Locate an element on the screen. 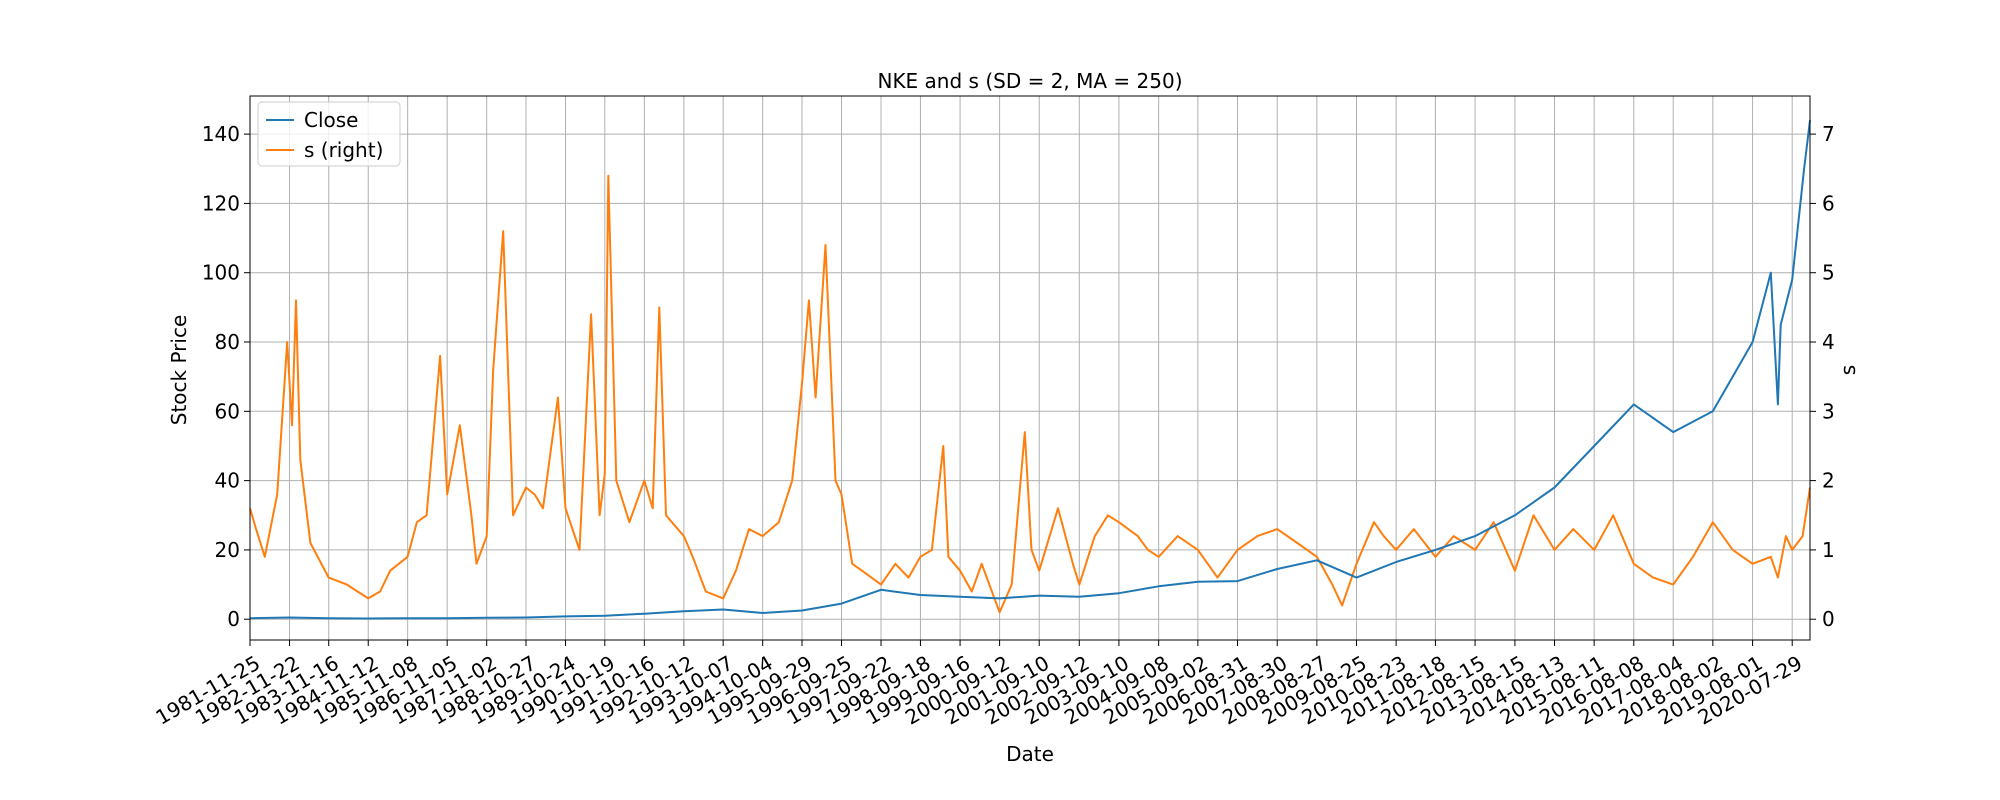  y-tick-label: 20 is located at coordinates (227, 550).